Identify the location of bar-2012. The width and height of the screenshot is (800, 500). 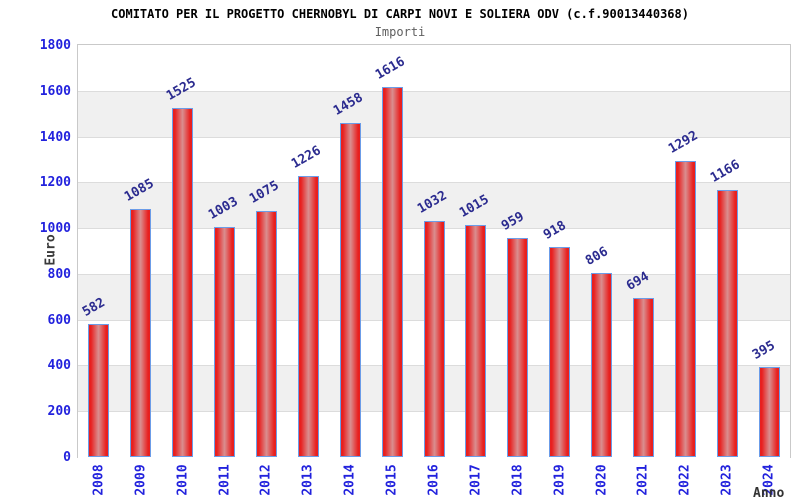
(266, 333).